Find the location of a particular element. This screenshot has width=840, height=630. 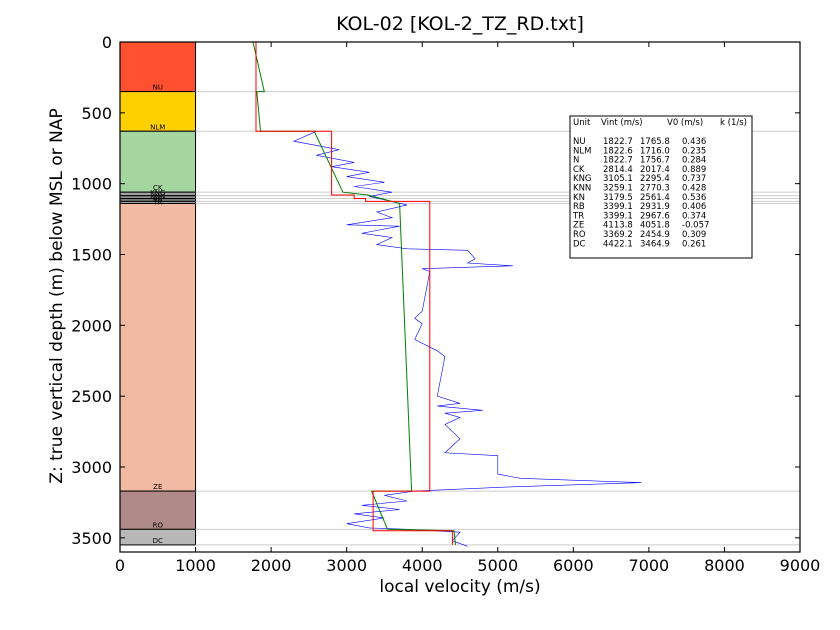

y-tick-label: 3000 is located at coordinates (91, 467).